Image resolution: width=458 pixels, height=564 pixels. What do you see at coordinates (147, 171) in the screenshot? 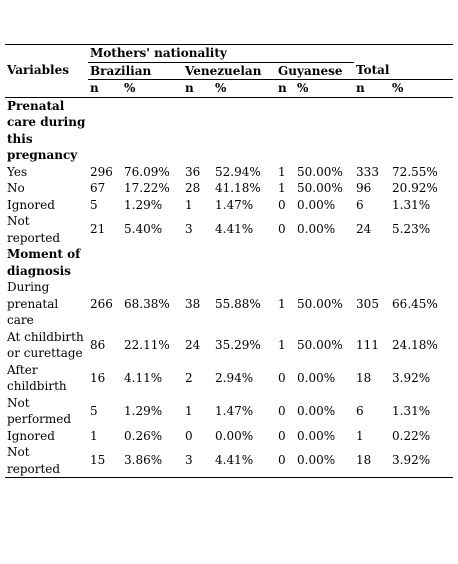
I see `cell: 76.09%` at bounding box center [147, 171].